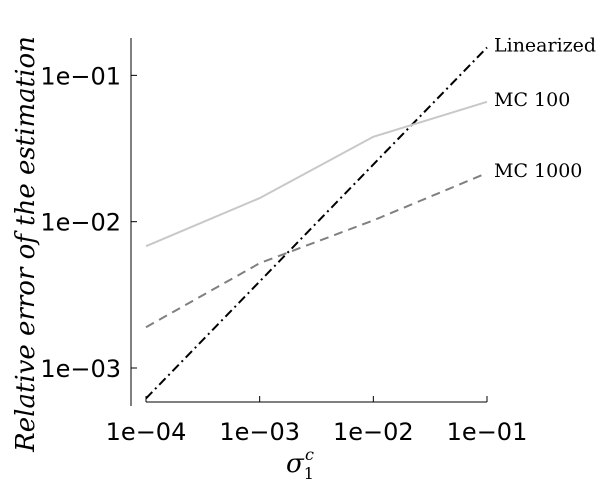 The height and width of the screenshot is (483, 609). What do you see at coordinates (80, 369) in the screenshot?
I see `y-tick-label: 1e−03` at bounding box center [80, 369].